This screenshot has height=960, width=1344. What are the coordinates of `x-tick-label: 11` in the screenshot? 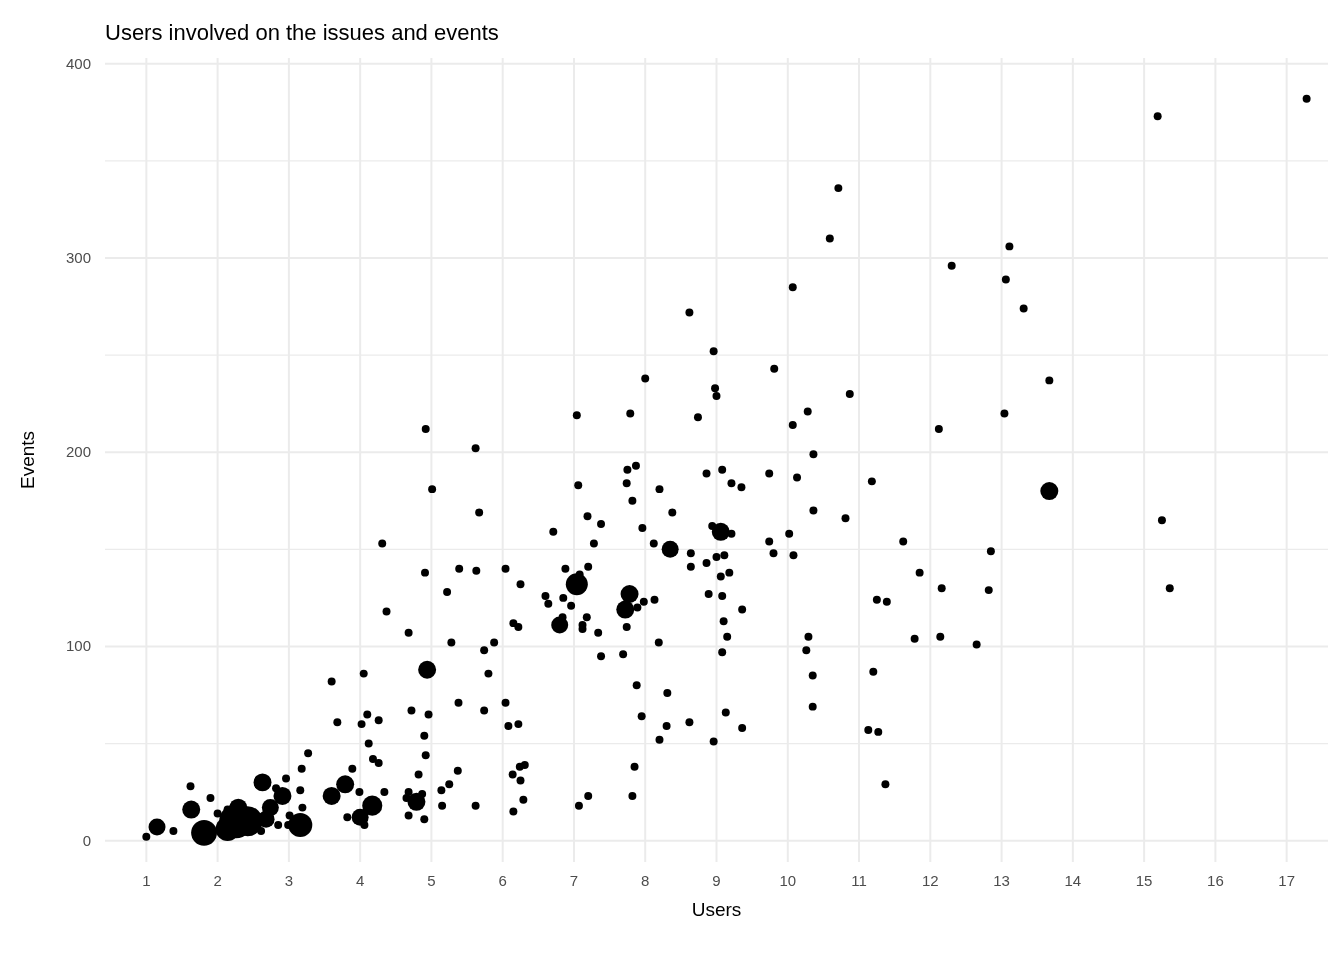 It's located at (859, 880).